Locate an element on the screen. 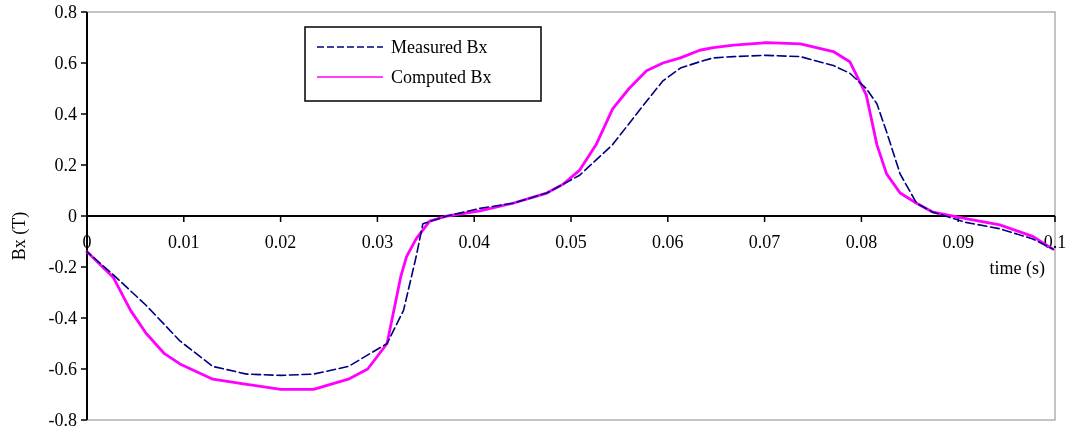 This screenshot has width=1074, height=432. y-tick-label: 0.8 is located at coordinates (65, 12).